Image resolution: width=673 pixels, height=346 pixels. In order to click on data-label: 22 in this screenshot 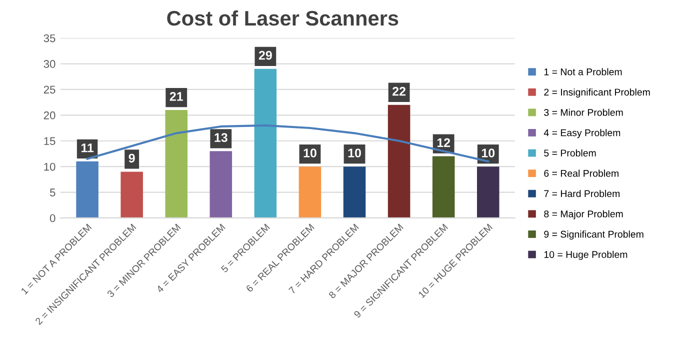, I will do `click(399, 91)`.